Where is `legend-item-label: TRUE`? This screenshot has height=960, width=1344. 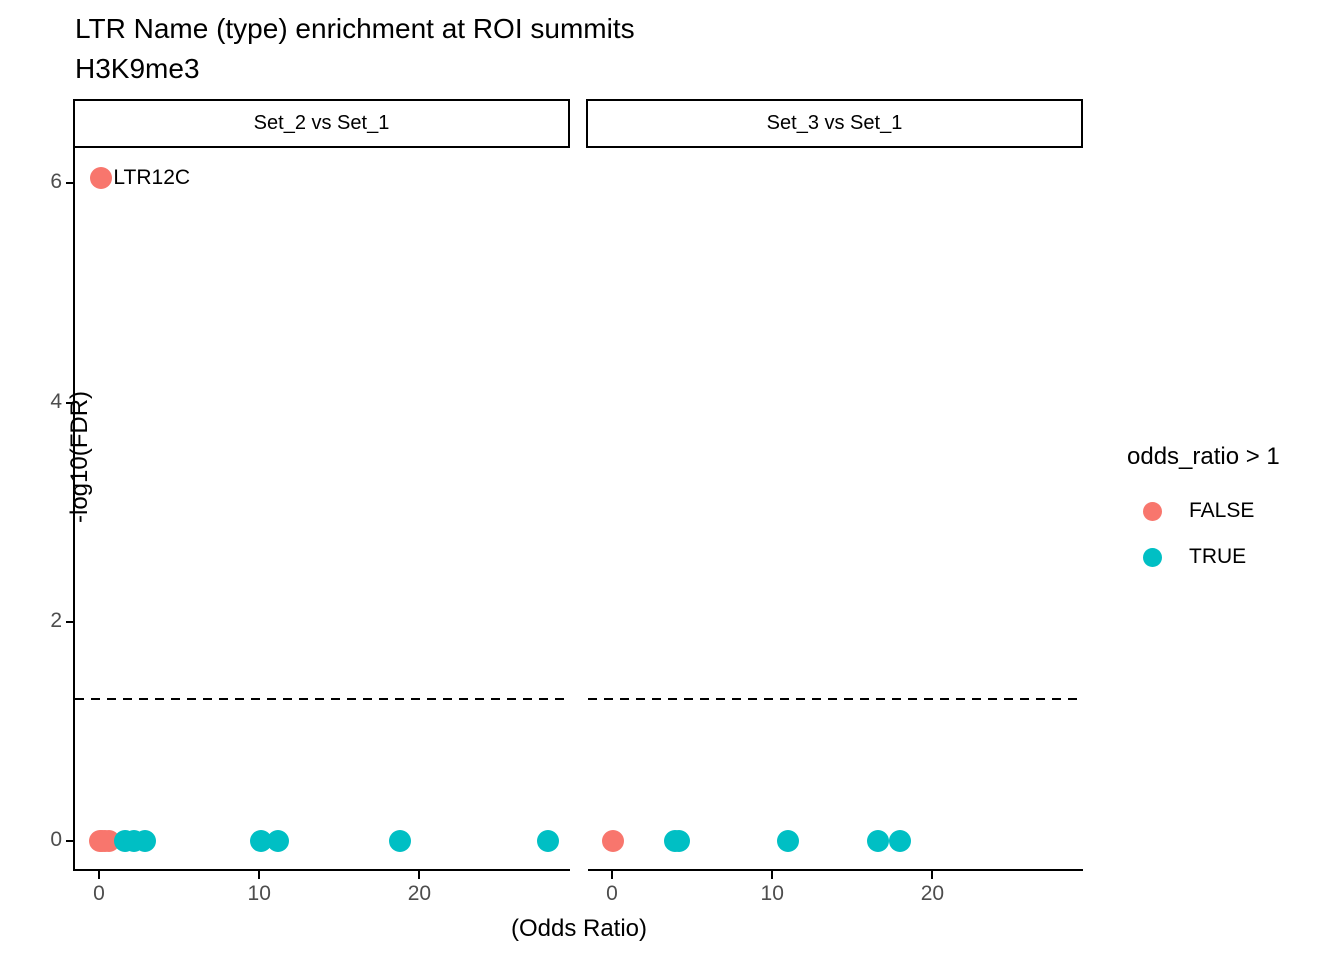
legend-item-label: TRUE is located at coordinates (1218, 556).